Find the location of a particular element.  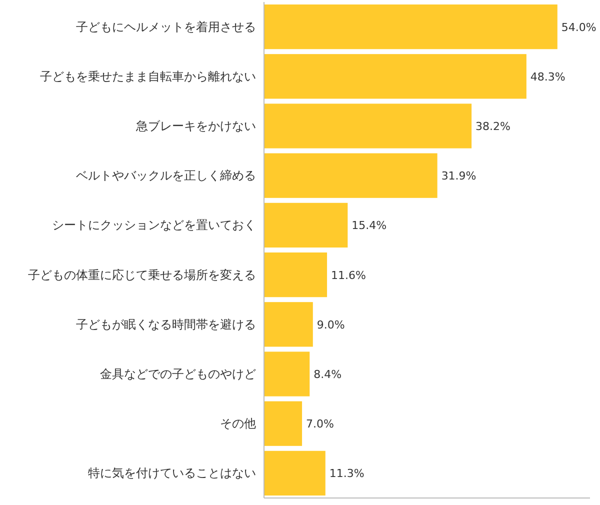

y-tick-label: 子どもを乗せたまま自転車から離れない is located at coordinates (148, 76).